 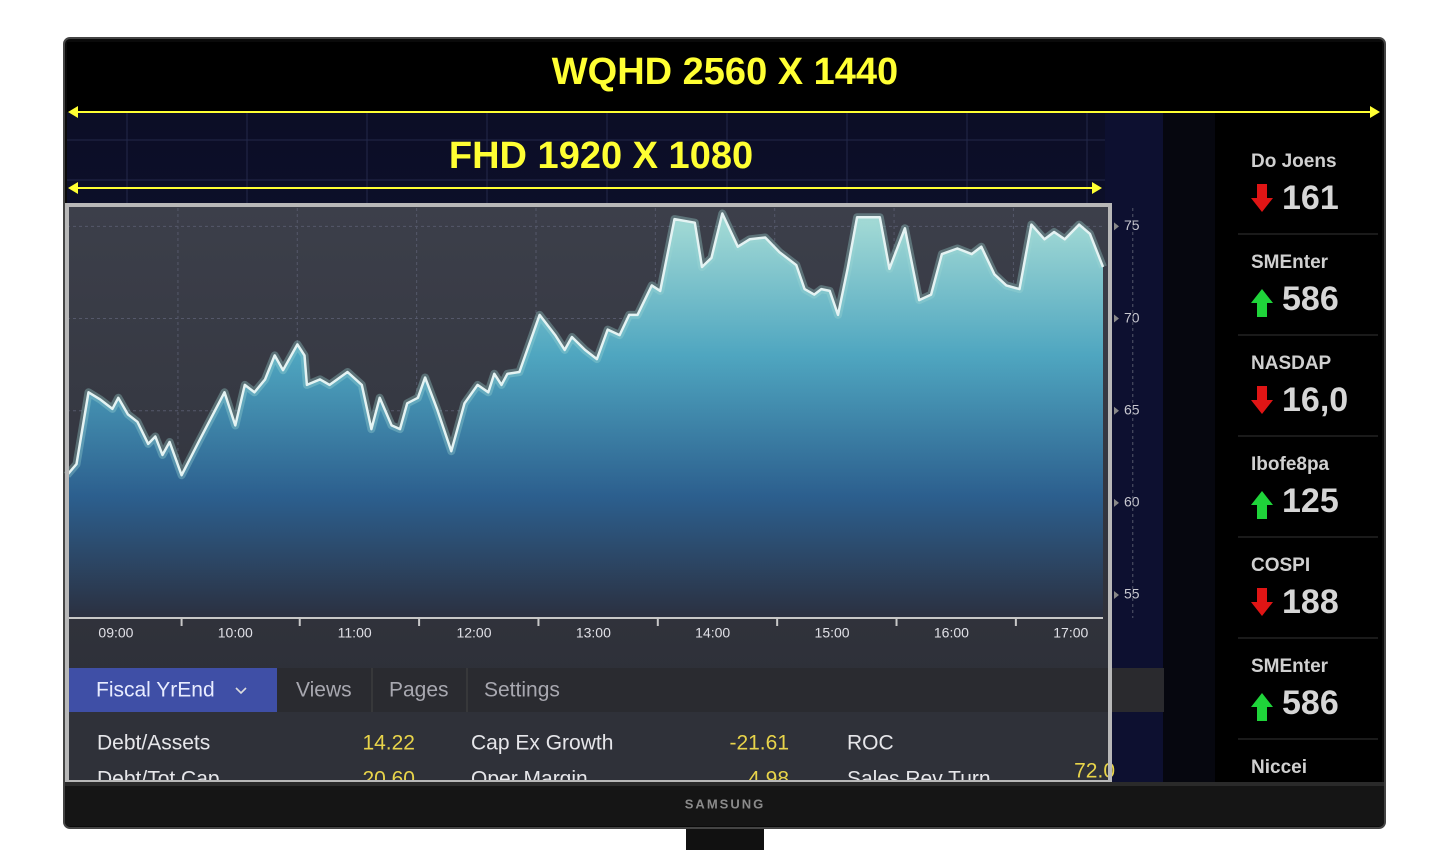 What do you see at coordinates (832, 633) in the screenshot?
I see `x-tick-label: 15:00` at bounding box center [832, 633].